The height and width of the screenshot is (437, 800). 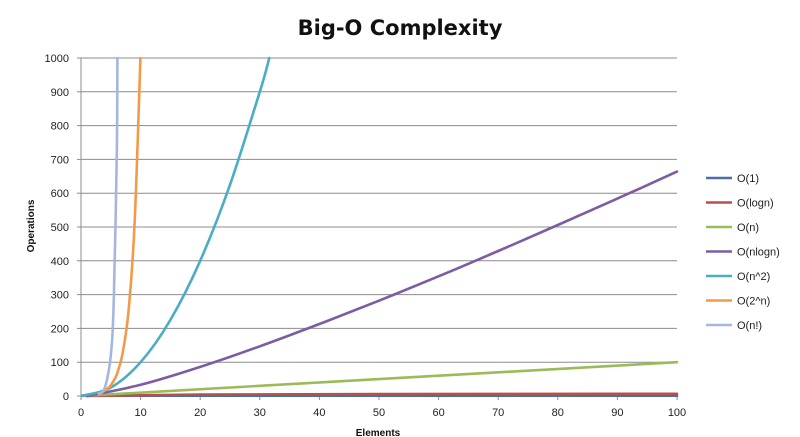 What do you see at coordinates (66, 397) in the screenshot?
I see `y-tick-label: 0` at bounding box center [66, 397].